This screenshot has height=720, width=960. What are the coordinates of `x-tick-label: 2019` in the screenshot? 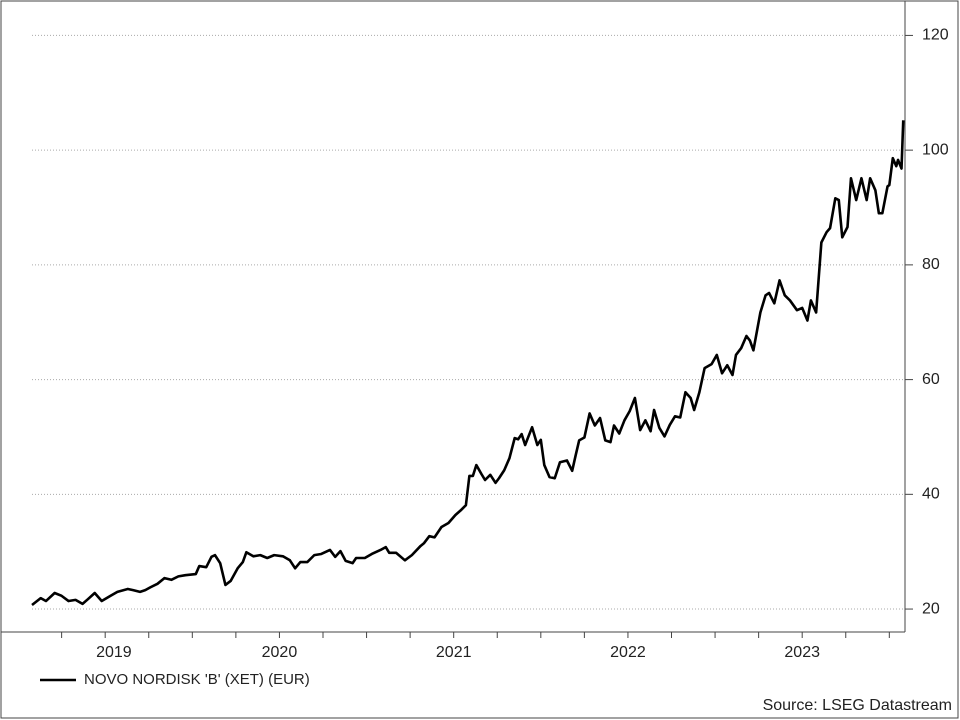 It's located at (114, 652).